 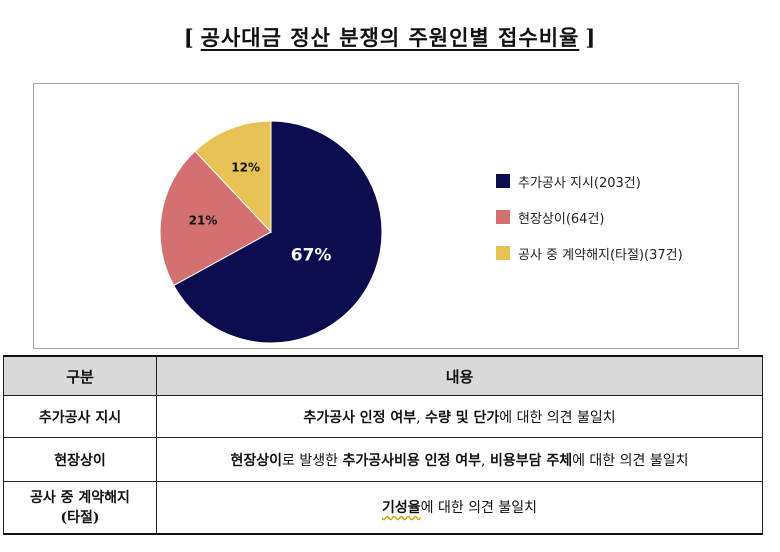 What do you see at coordinates (80, 416) in the screenshot?
I see `row-category: 추가공사 지시` at bounding box center [80, 416].